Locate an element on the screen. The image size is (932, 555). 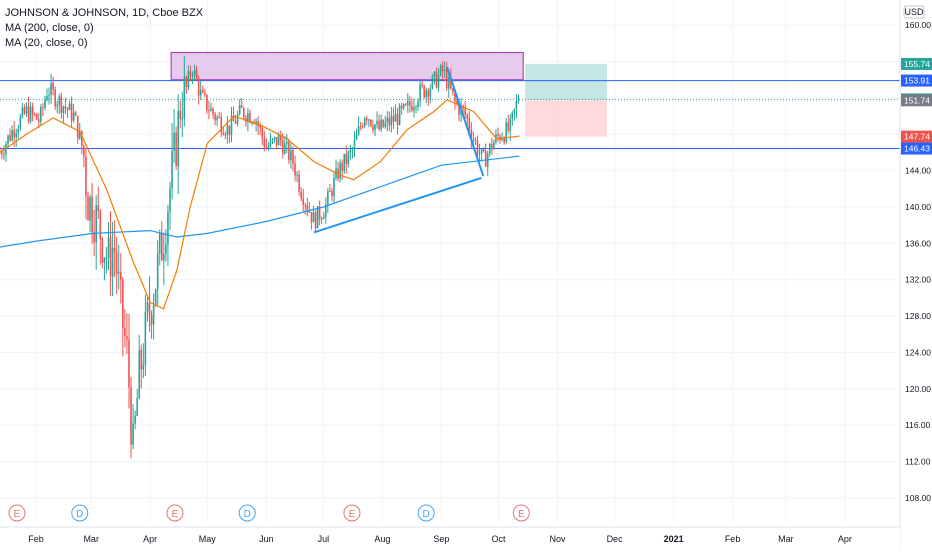
horizontal-lines is located at coordinates (450, 115).